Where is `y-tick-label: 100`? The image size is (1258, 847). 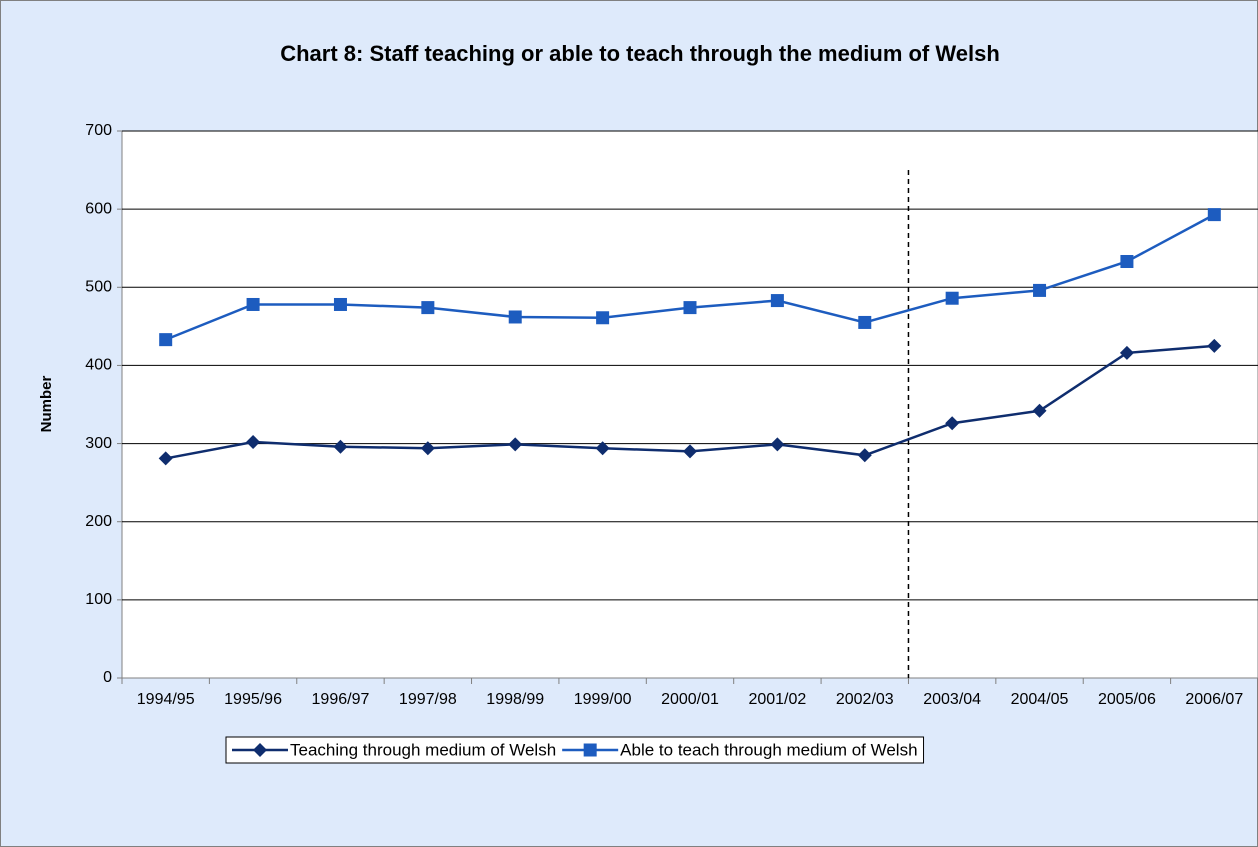 y-tick-label: 100 is located at coordinates (98, 599).